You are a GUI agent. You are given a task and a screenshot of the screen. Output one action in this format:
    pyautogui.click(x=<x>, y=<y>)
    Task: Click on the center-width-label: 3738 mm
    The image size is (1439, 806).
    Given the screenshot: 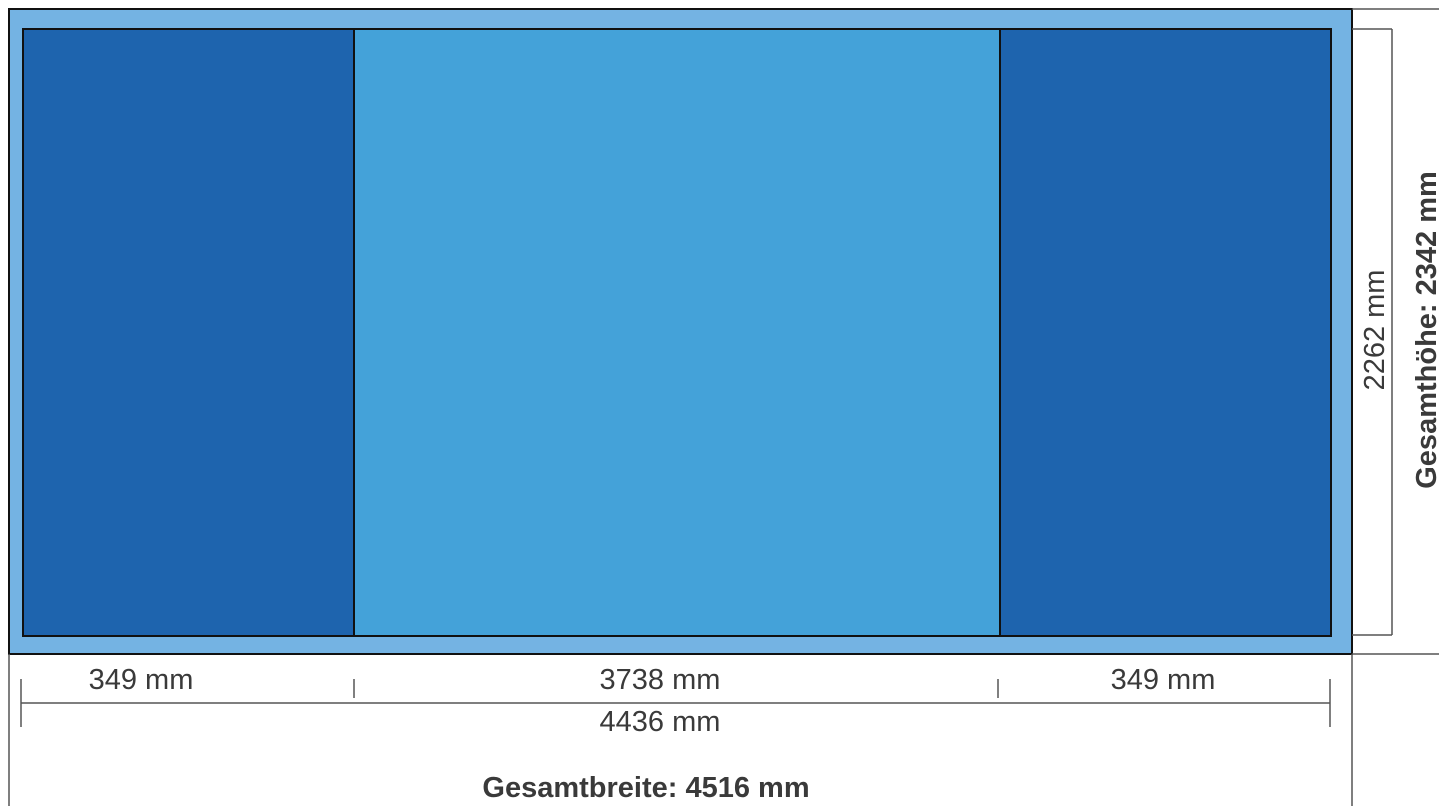 What is the action you would take?
    pyautogui.click(x=660, y=680)
    